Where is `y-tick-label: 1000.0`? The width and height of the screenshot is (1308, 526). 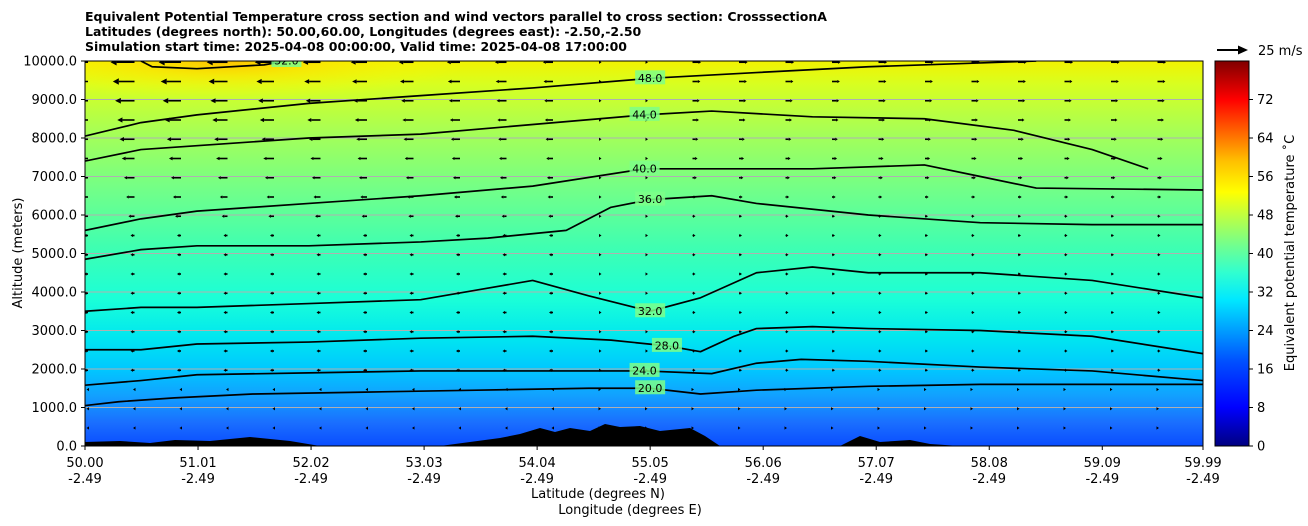
y-tick-label: 1000.0 is located at coordinates (55, 408).